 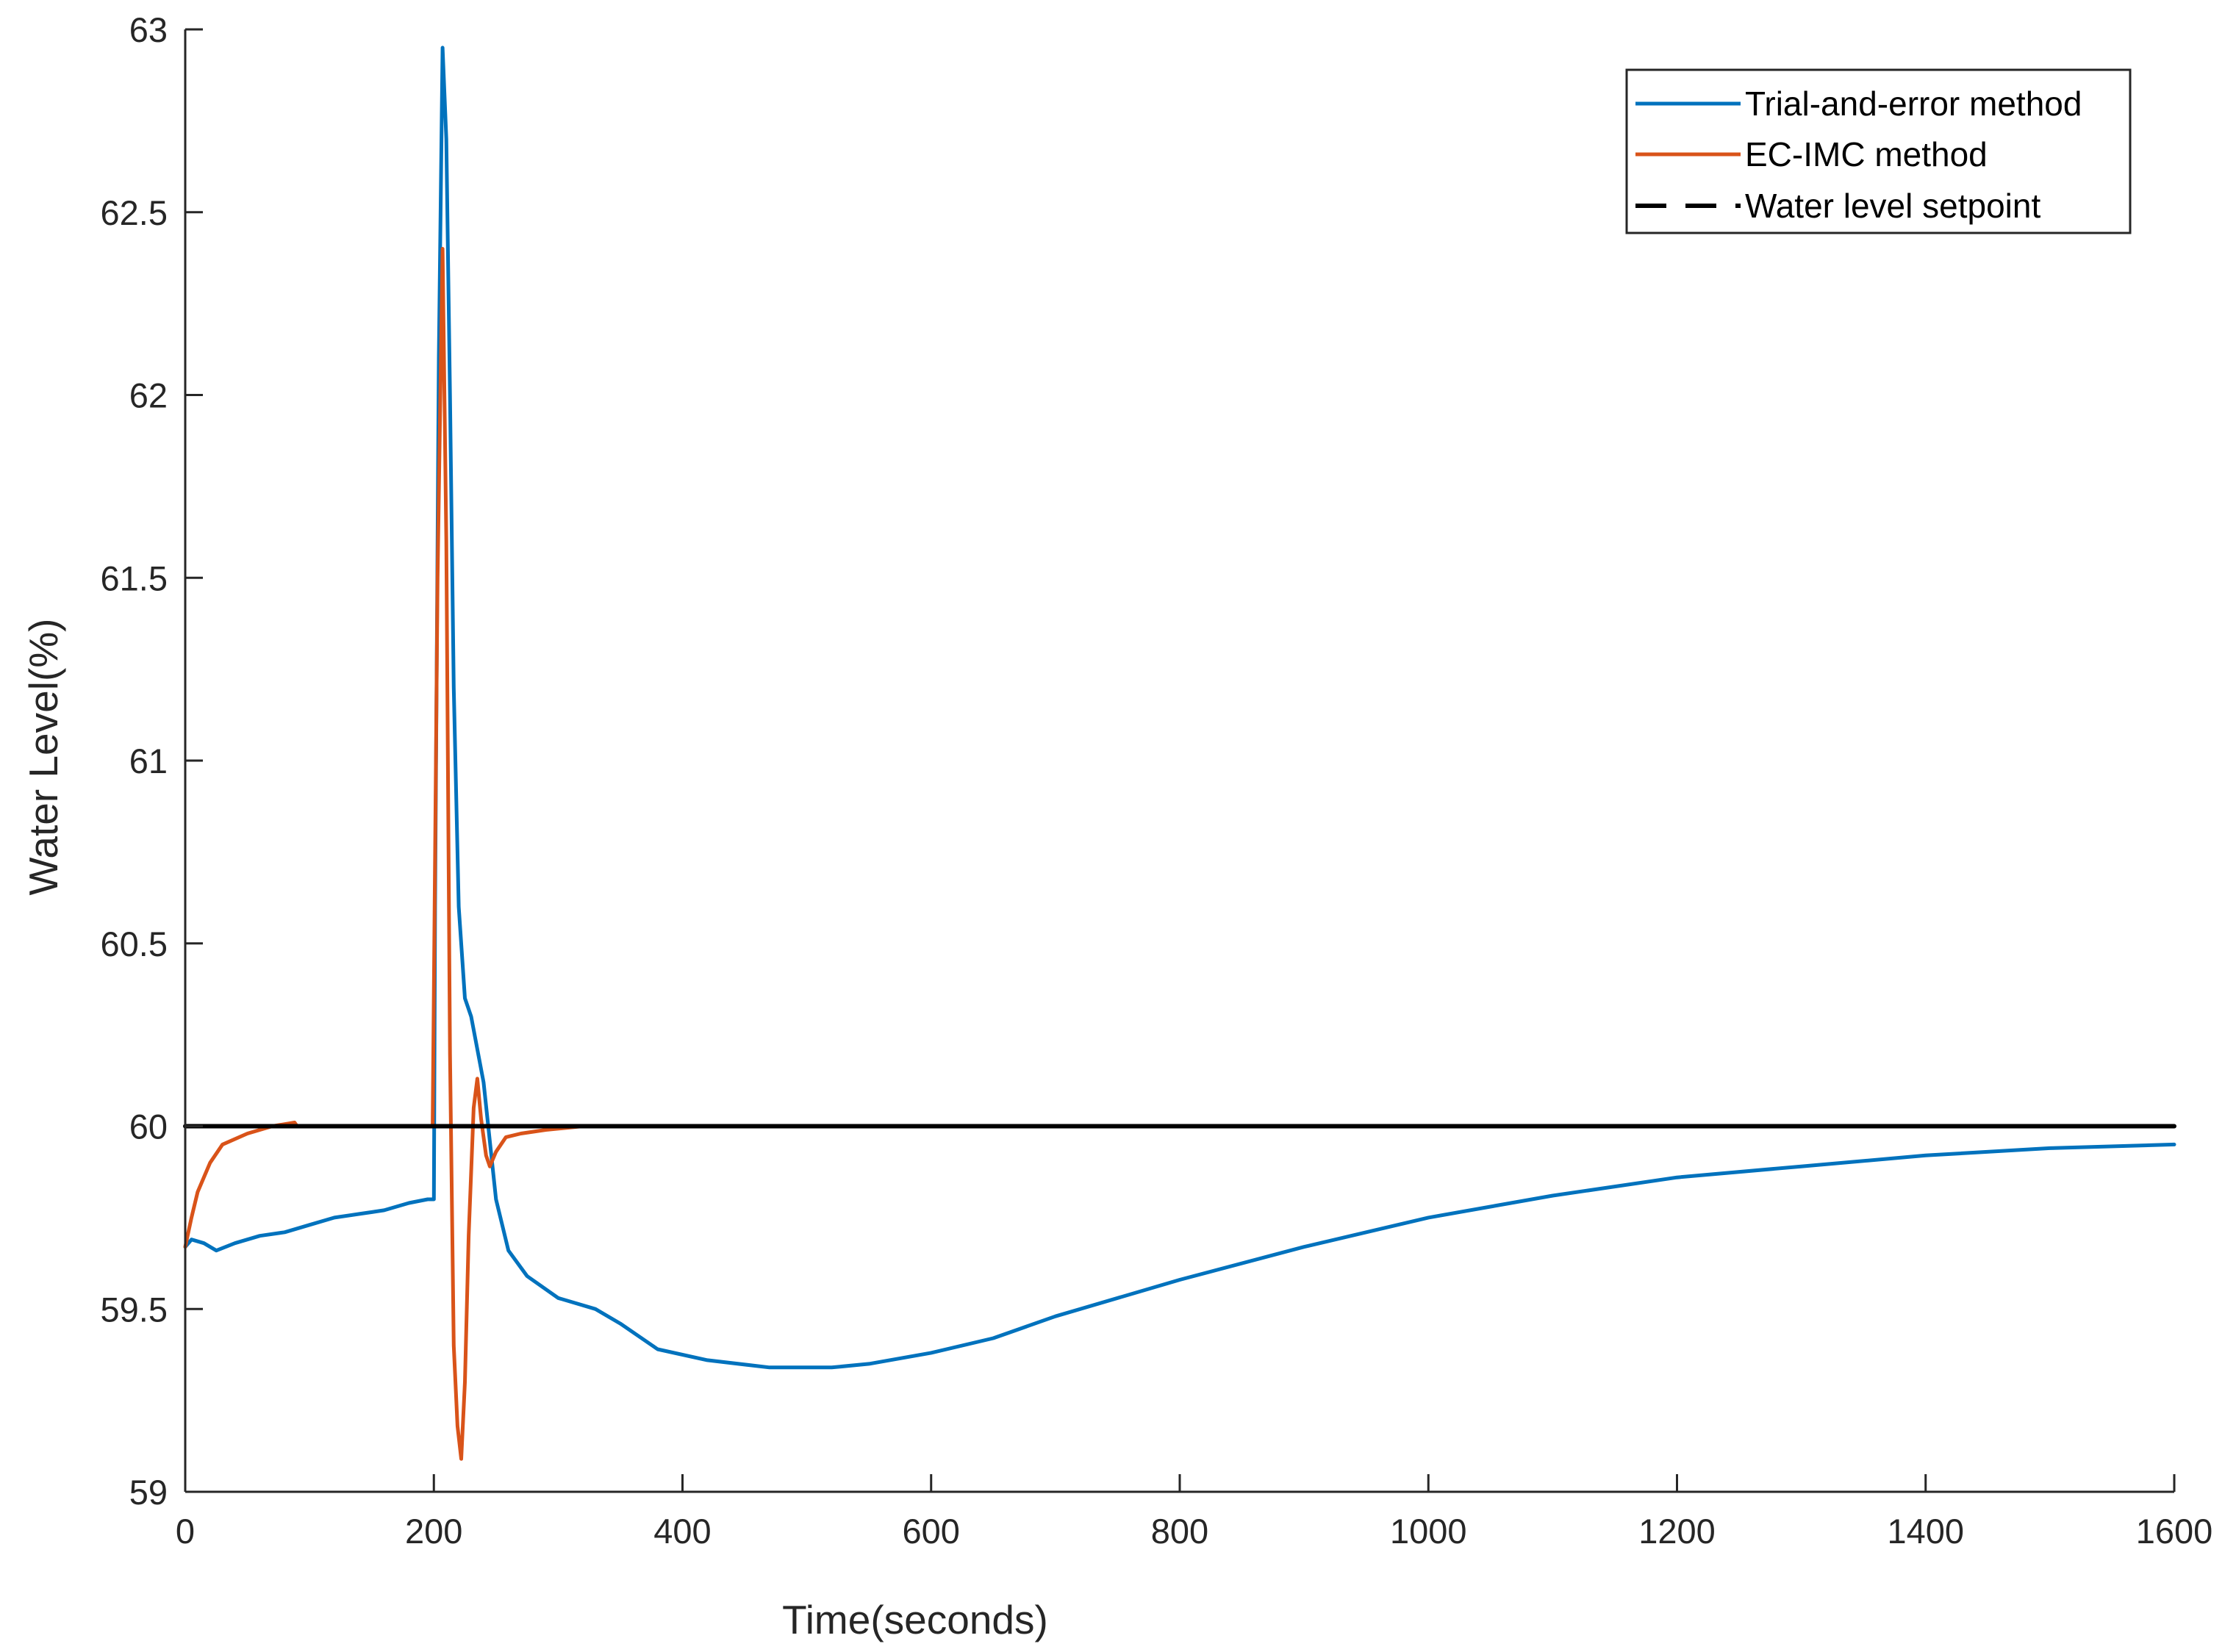 What do you see at coordinates (44, 757) in the screenshot?
I see `y-axis-label: Water Level(%)` at bounding box center [44, 757].